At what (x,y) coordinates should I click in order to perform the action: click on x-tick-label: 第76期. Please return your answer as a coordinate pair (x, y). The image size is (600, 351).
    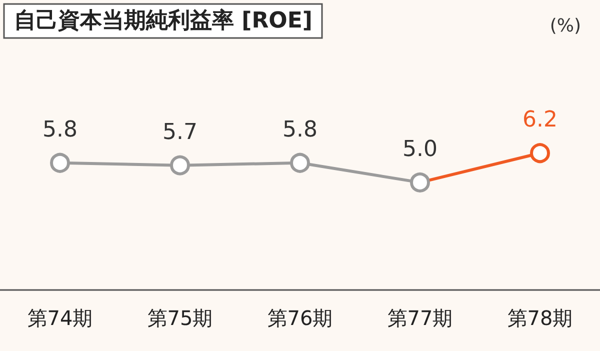
    Looking at the image, I should click on (300, 318).